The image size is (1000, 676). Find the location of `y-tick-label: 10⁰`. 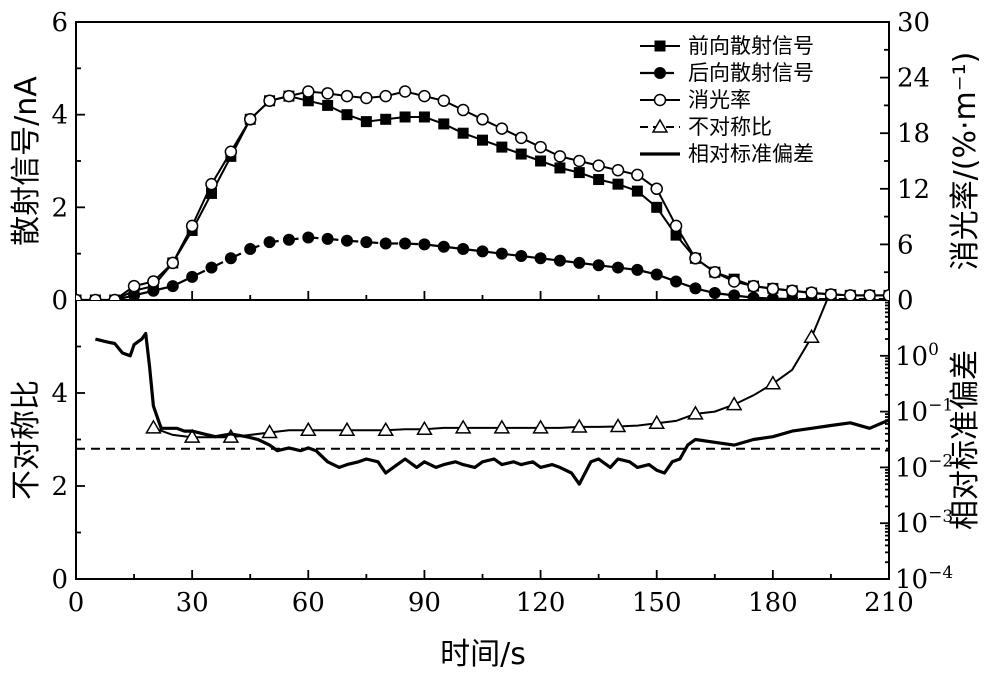

y-tick-label: 10⁰ is located at coordinates (917, 356).